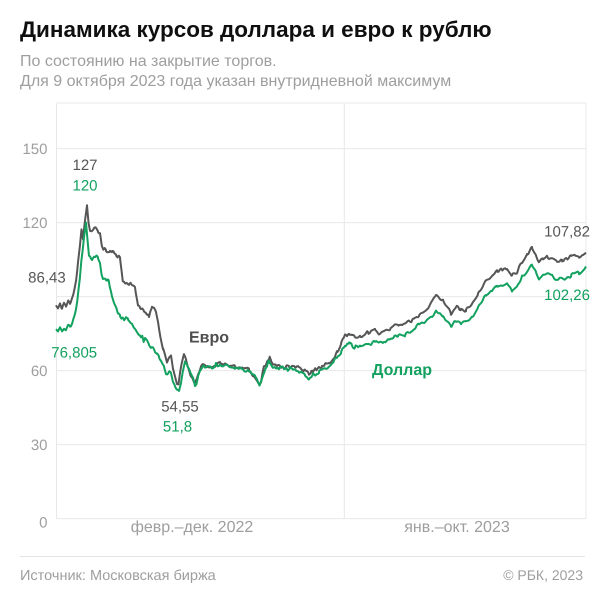 Image resolution: width=604 pixels, height=600 pixels. Describe the element at coordinates (192, 527) in the screenshot. I see `svg-text: февр.–дек. 2022` at that location.